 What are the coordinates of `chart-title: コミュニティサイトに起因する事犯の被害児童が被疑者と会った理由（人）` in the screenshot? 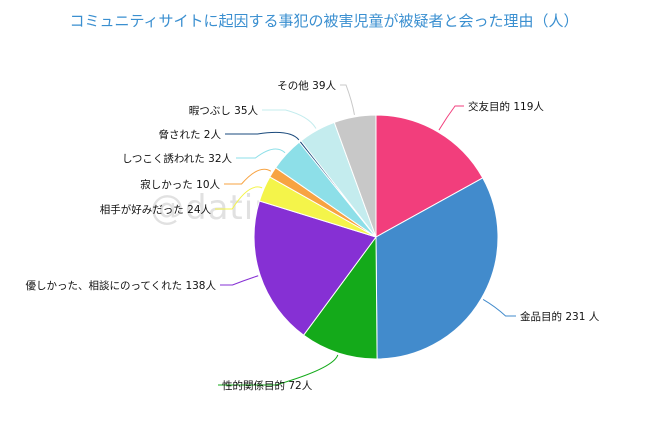 It's located at (324, 21).